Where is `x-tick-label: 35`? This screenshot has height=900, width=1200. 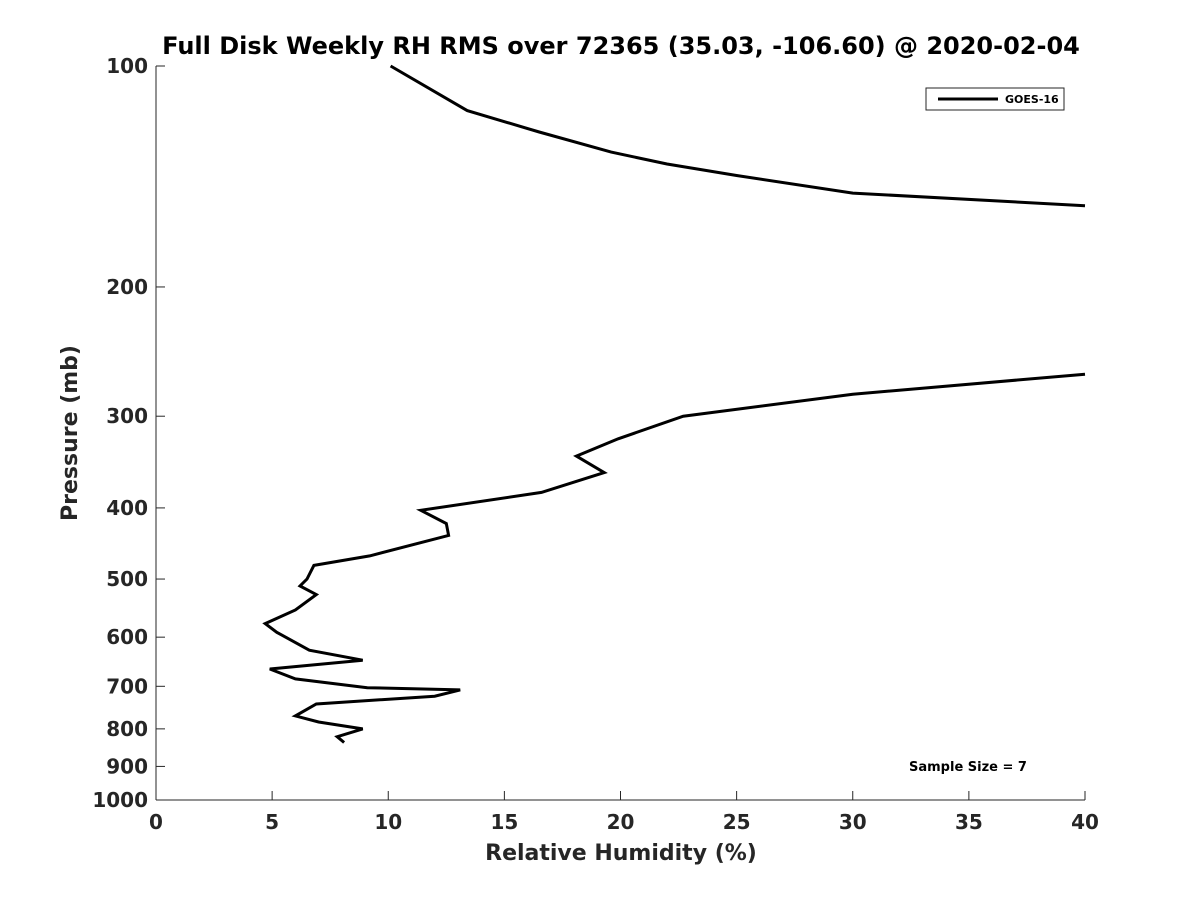
x-tick-label: 35 is located at coordinates (969, 822).